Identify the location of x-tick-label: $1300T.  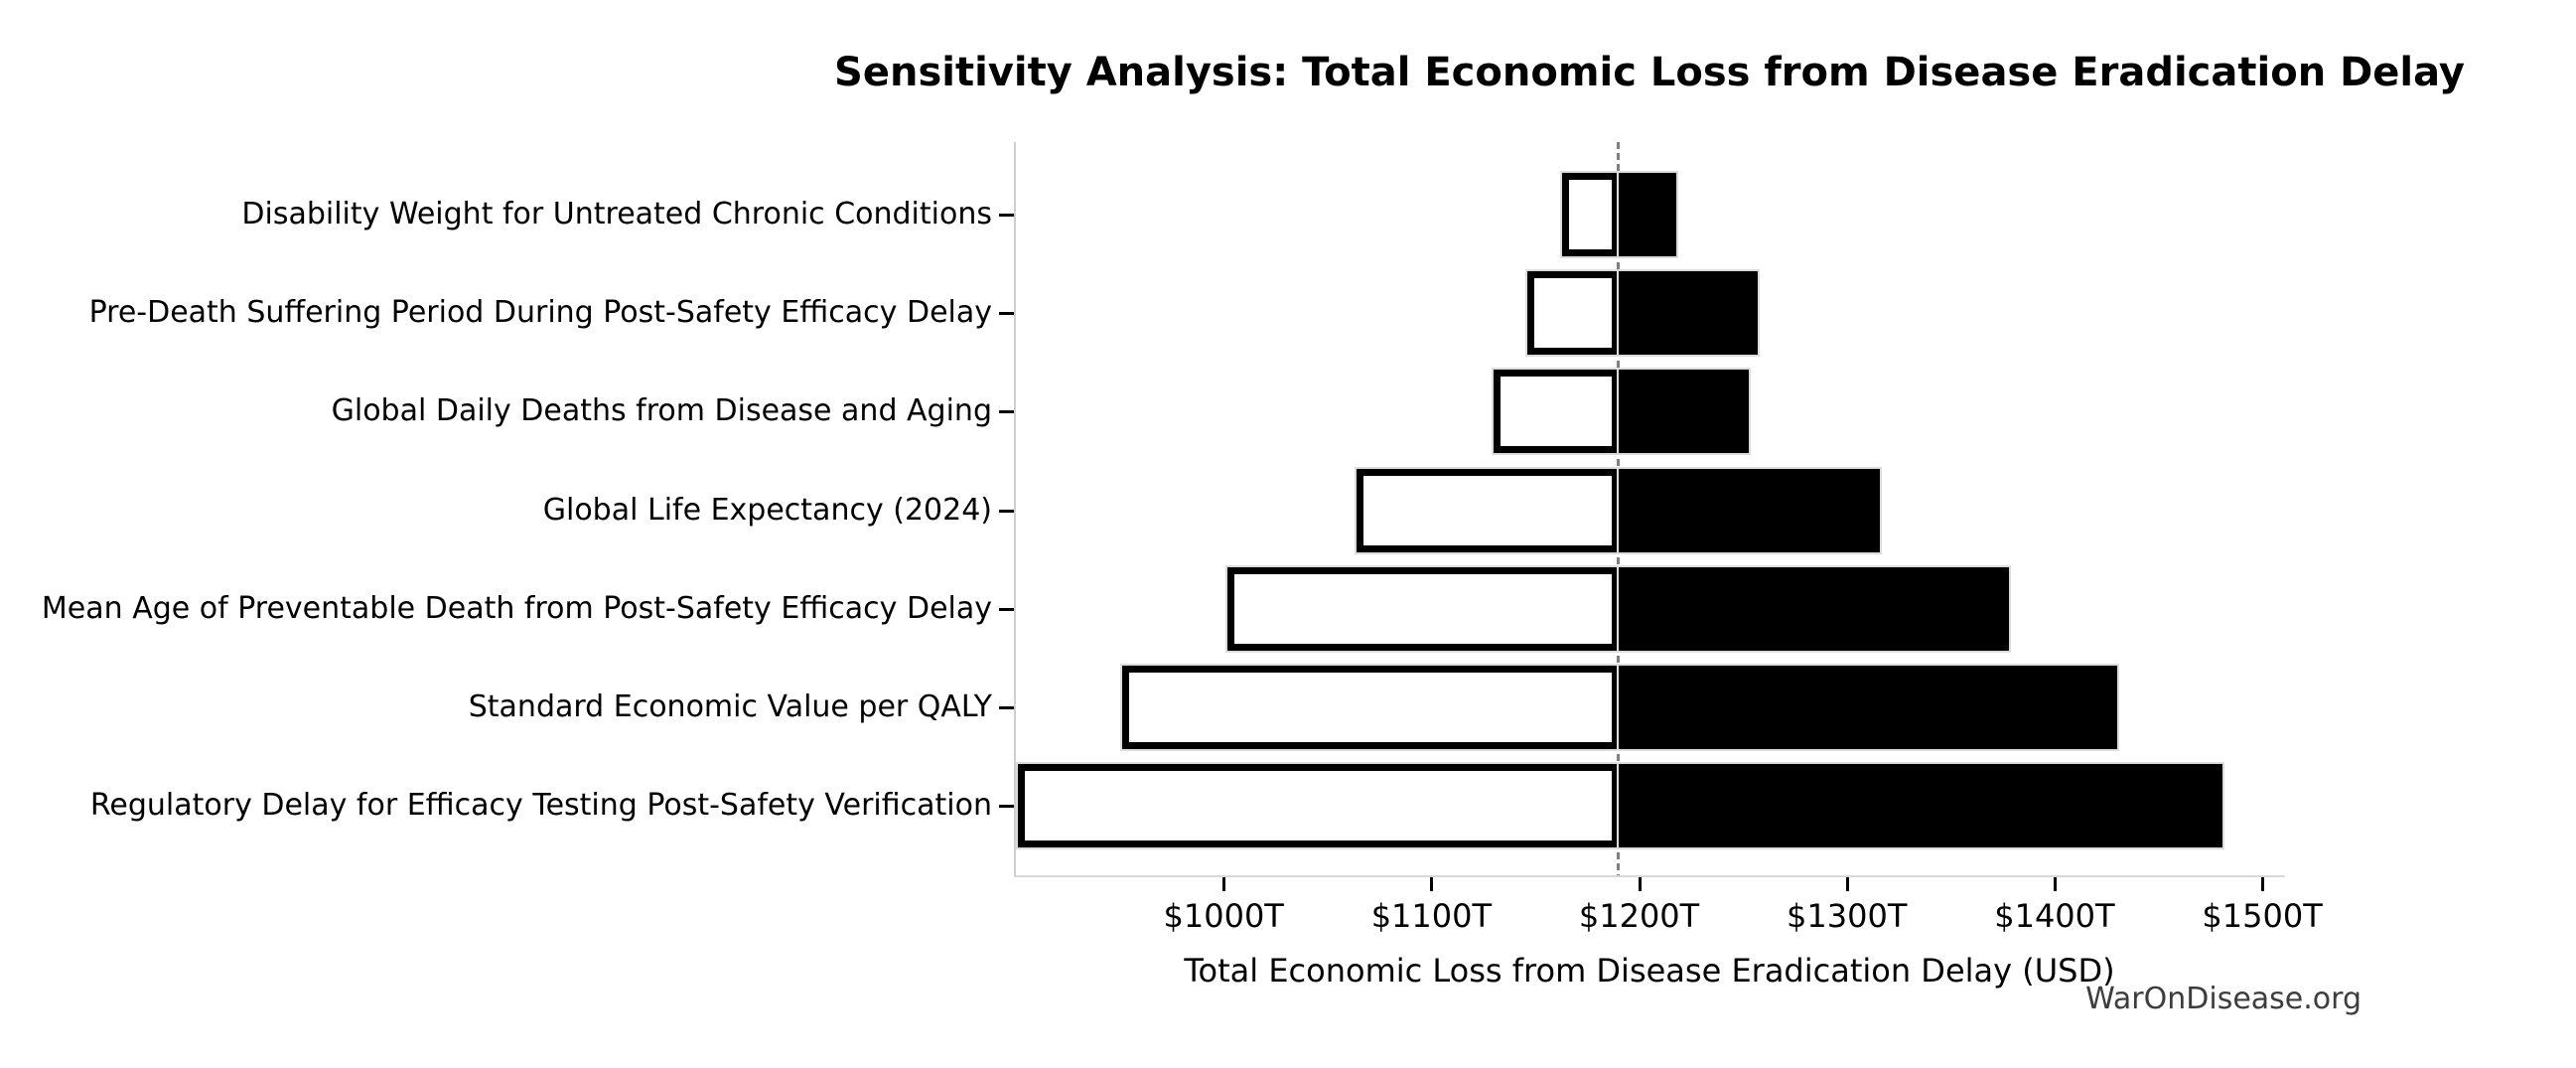
(1848, 916).